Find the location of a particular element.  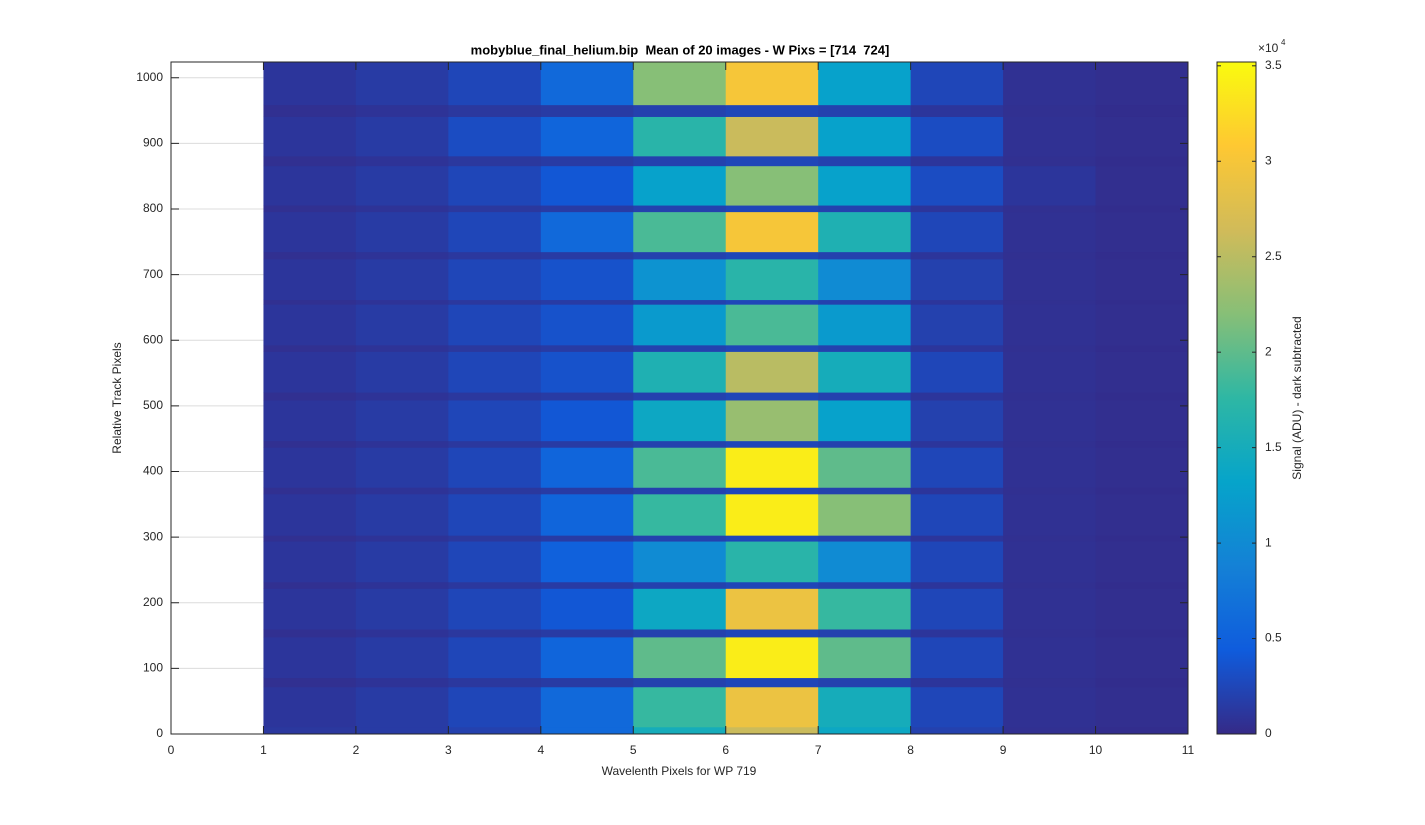

x-tick-label: 11 is located at coordinates (1188, 750).